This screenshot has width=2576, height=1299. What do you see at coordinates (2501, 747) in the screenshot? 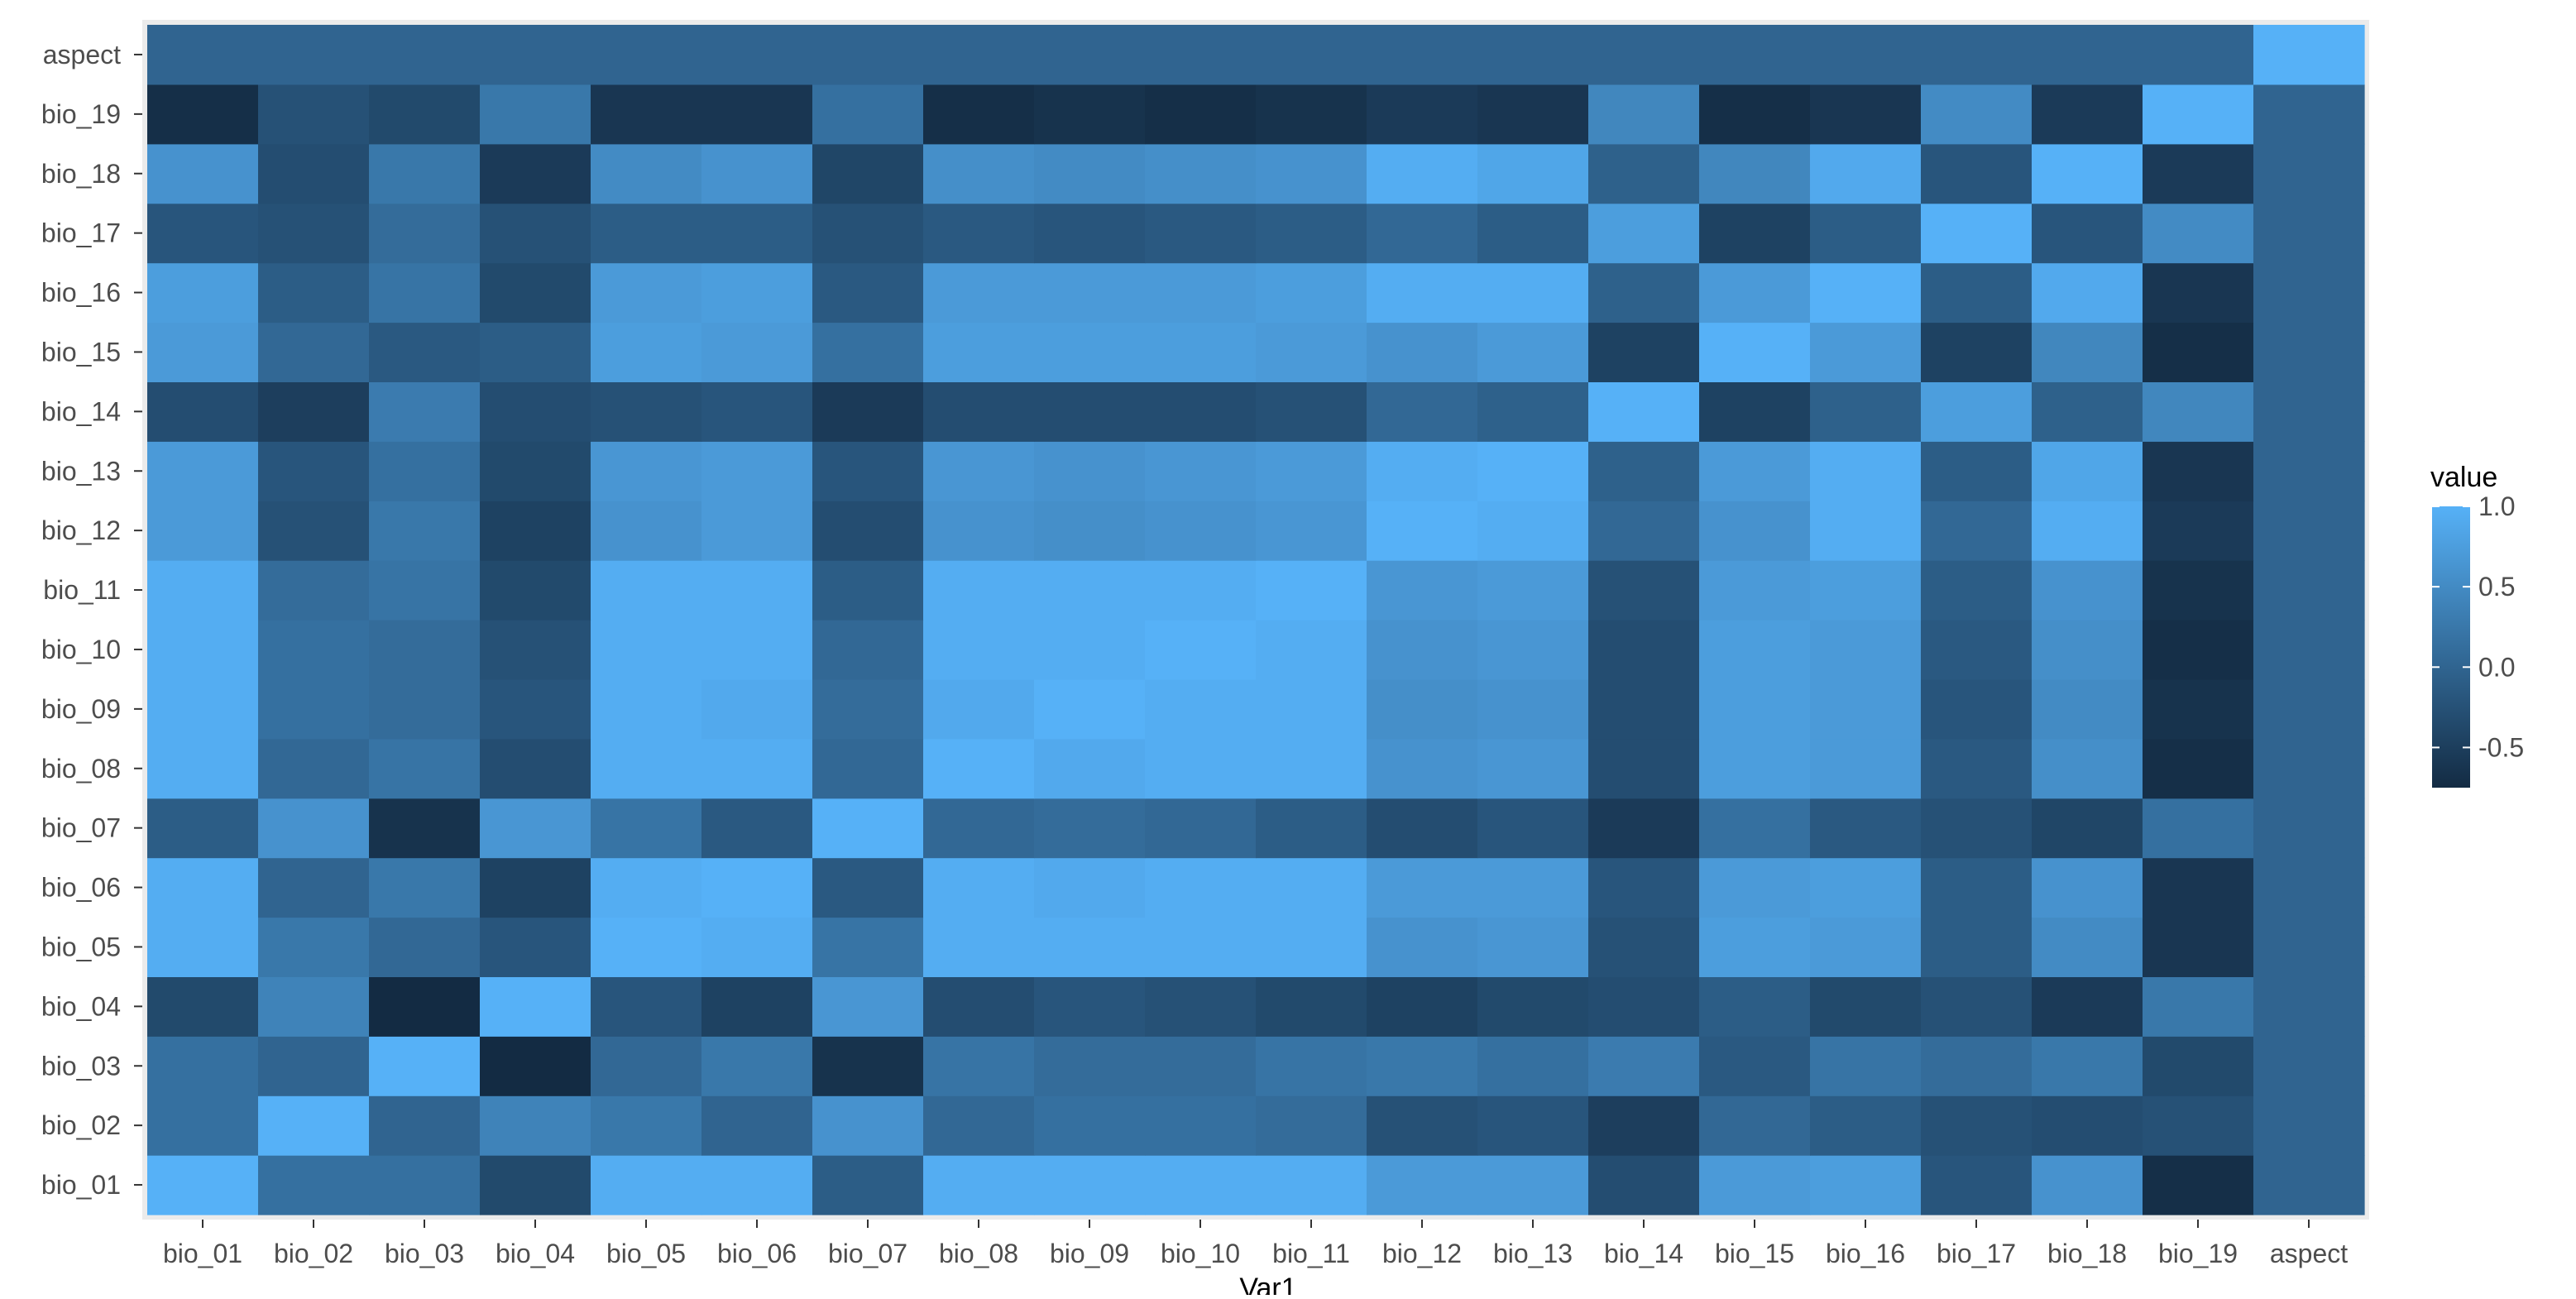
I see `legend-tick-label: -0.5` at bounding box center [2501, 747].